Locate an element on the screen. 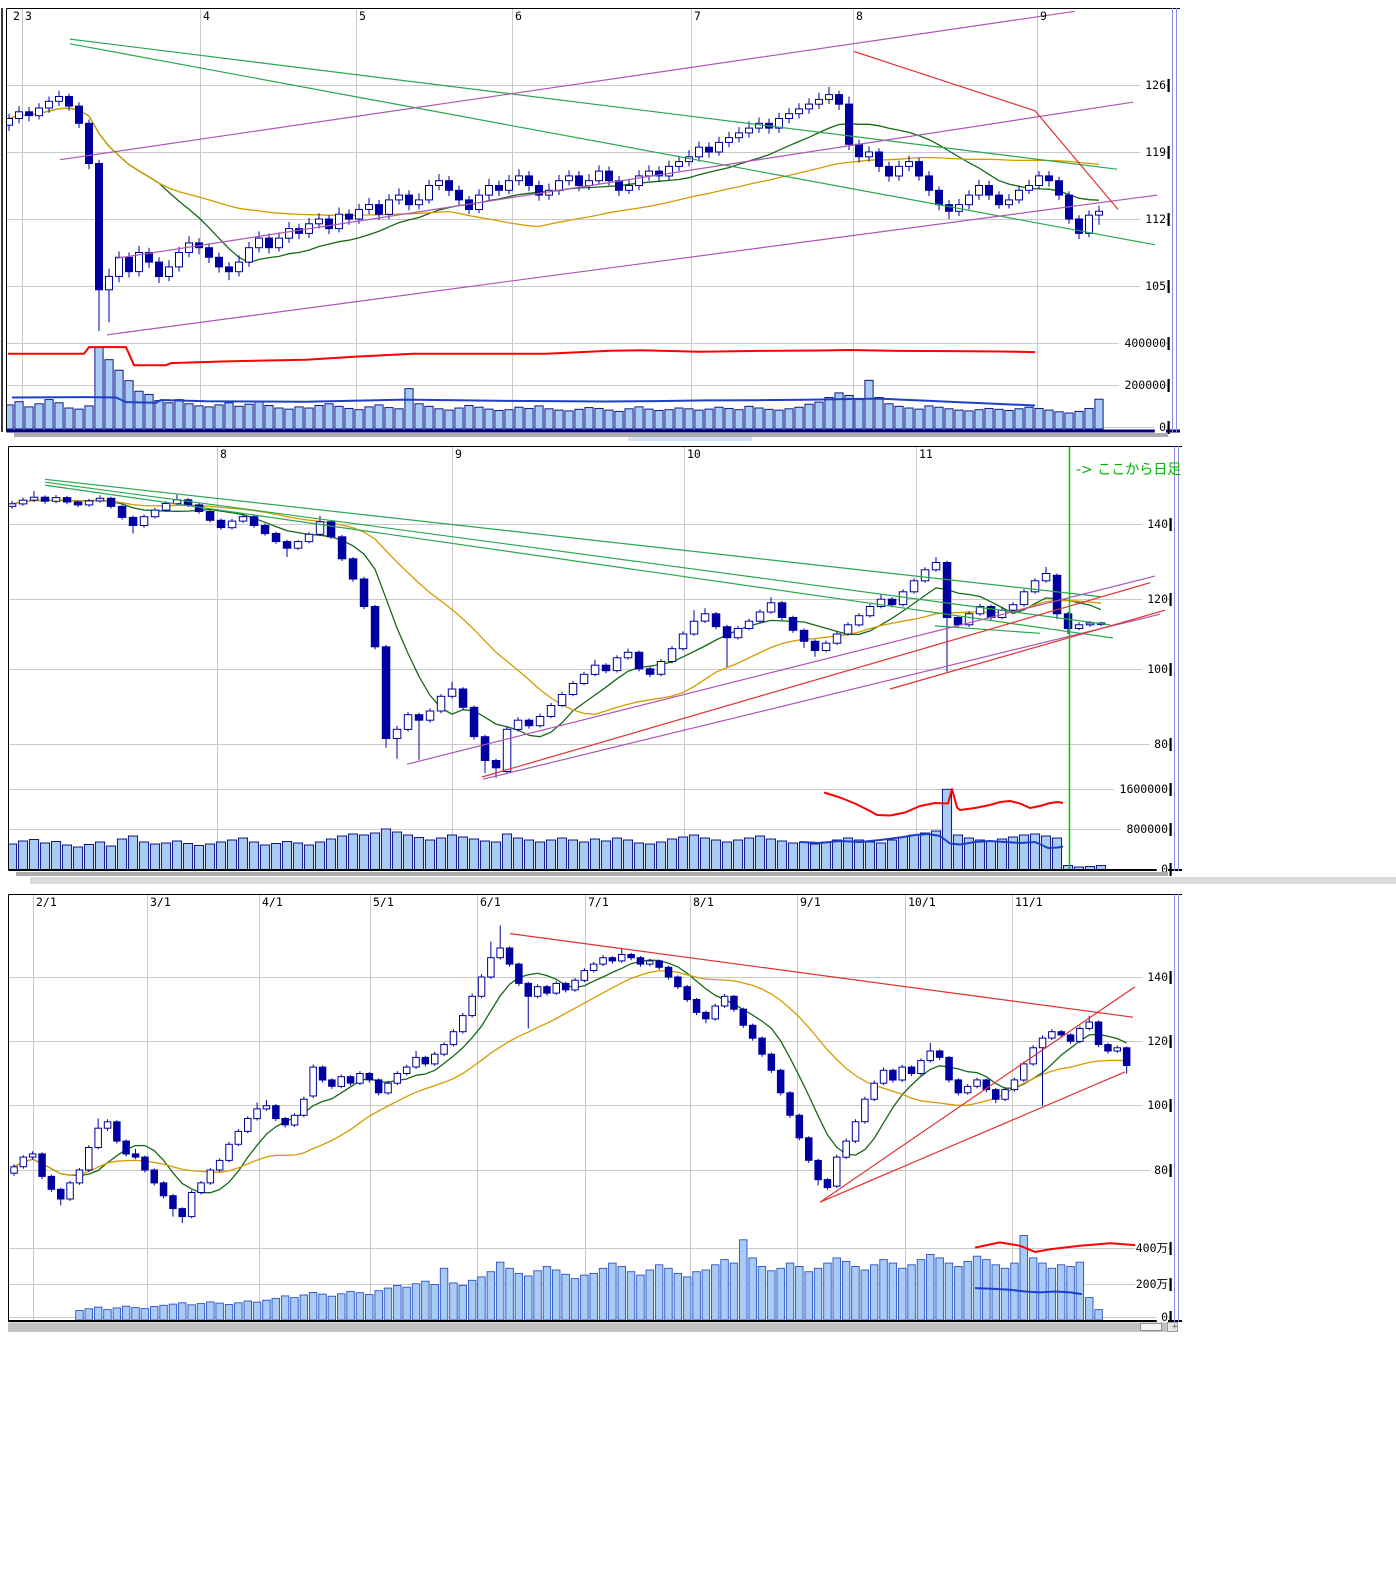 This screenshot has width=1396, height=1584. svg-text: 119 is located at coordinates (1155, 152).